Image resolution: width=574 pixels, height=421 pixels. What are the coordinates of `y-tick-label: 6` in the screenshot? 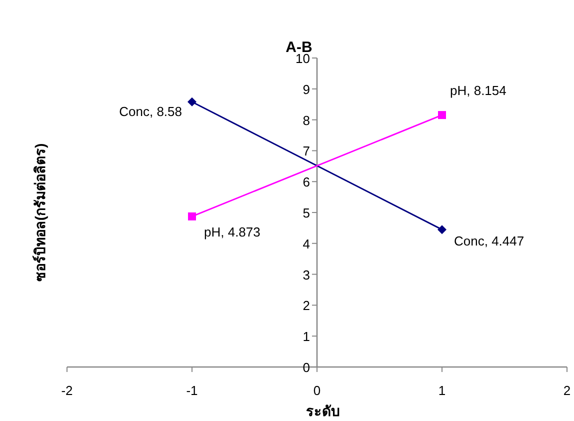 It's located at (306, 182).